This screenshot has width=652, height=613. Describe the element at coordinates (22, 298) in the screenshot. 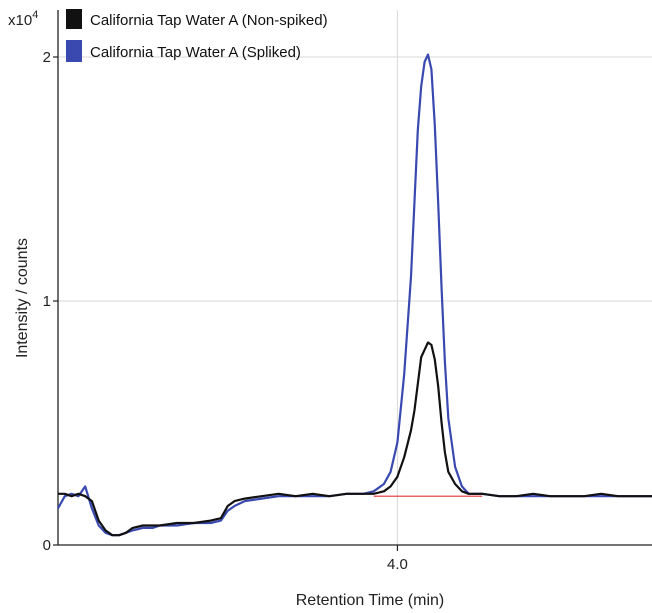

I see `y-axis-title: Intensity / counts` at that location.